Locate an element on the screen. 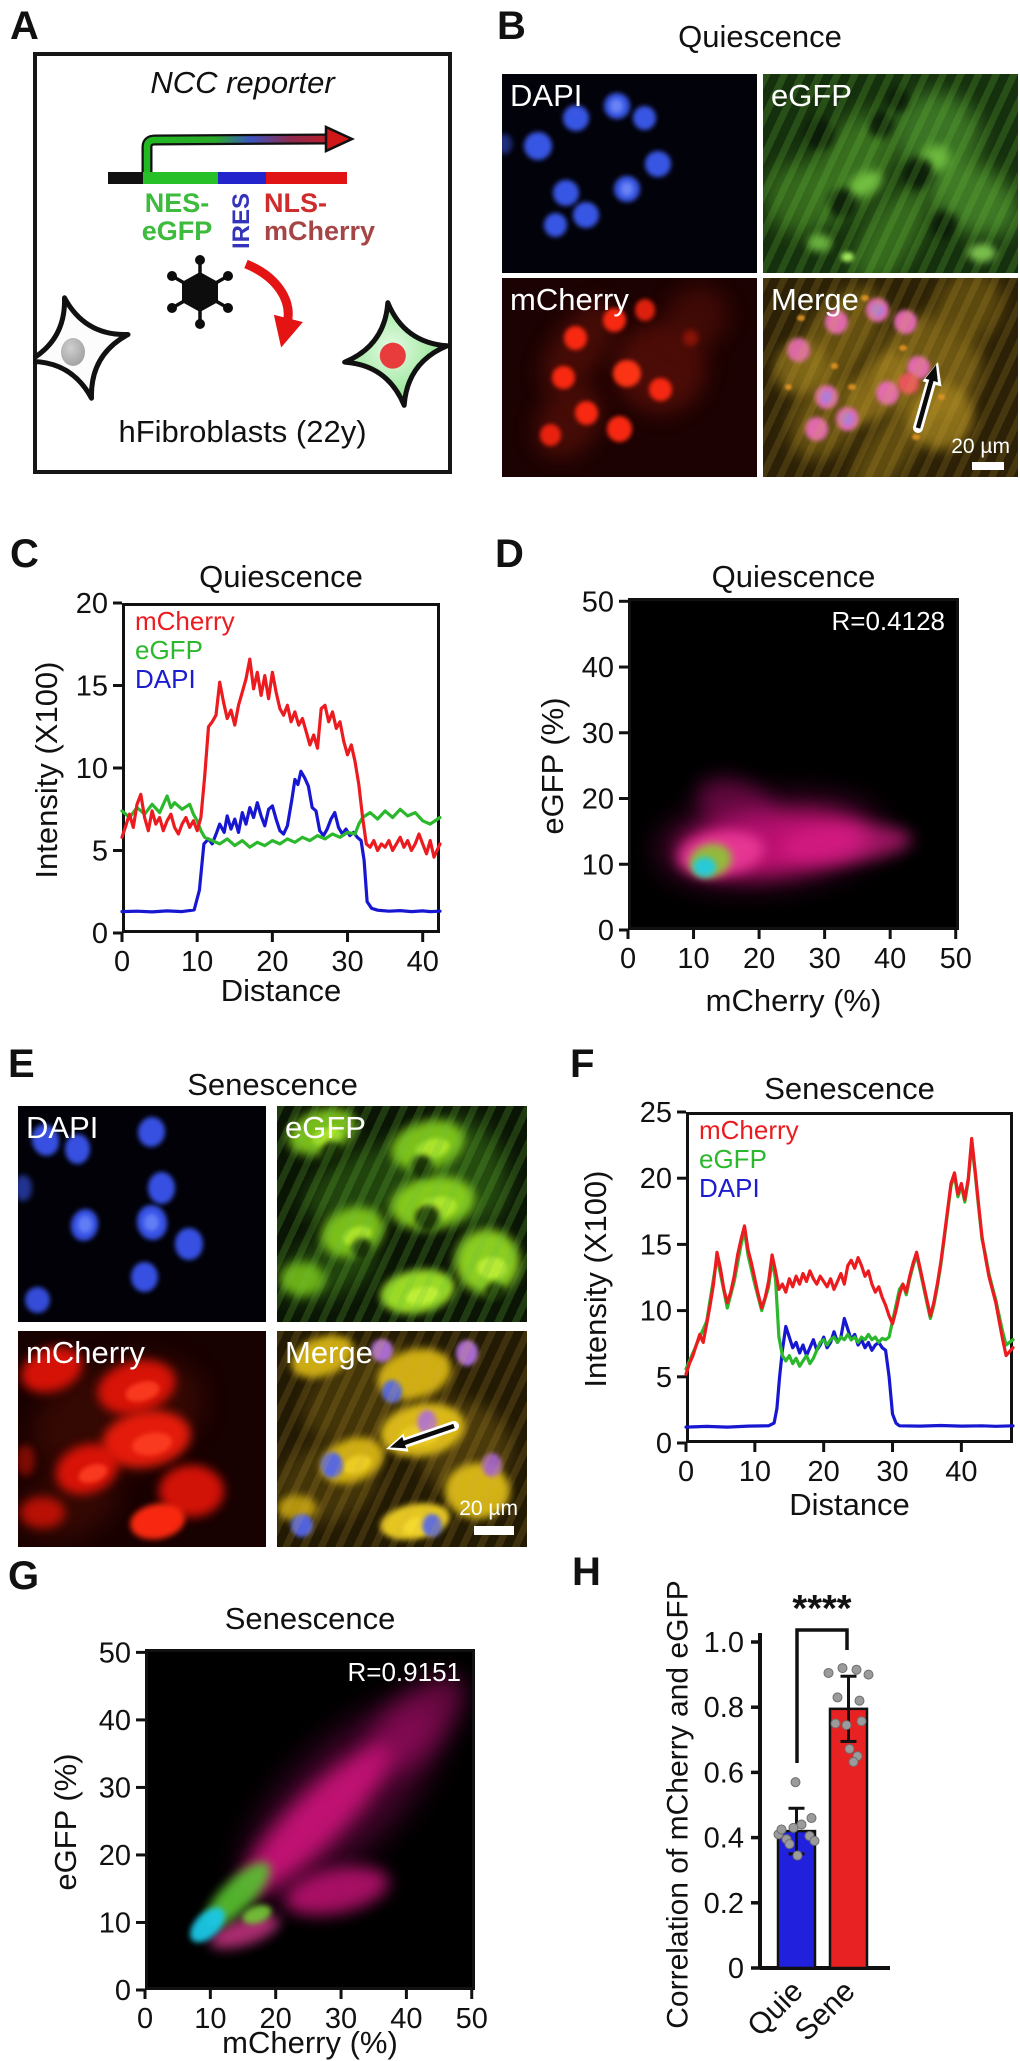 This screenshot has width=1020, height=2061. panel-letter-a: A is located at coordinates (24, 26).